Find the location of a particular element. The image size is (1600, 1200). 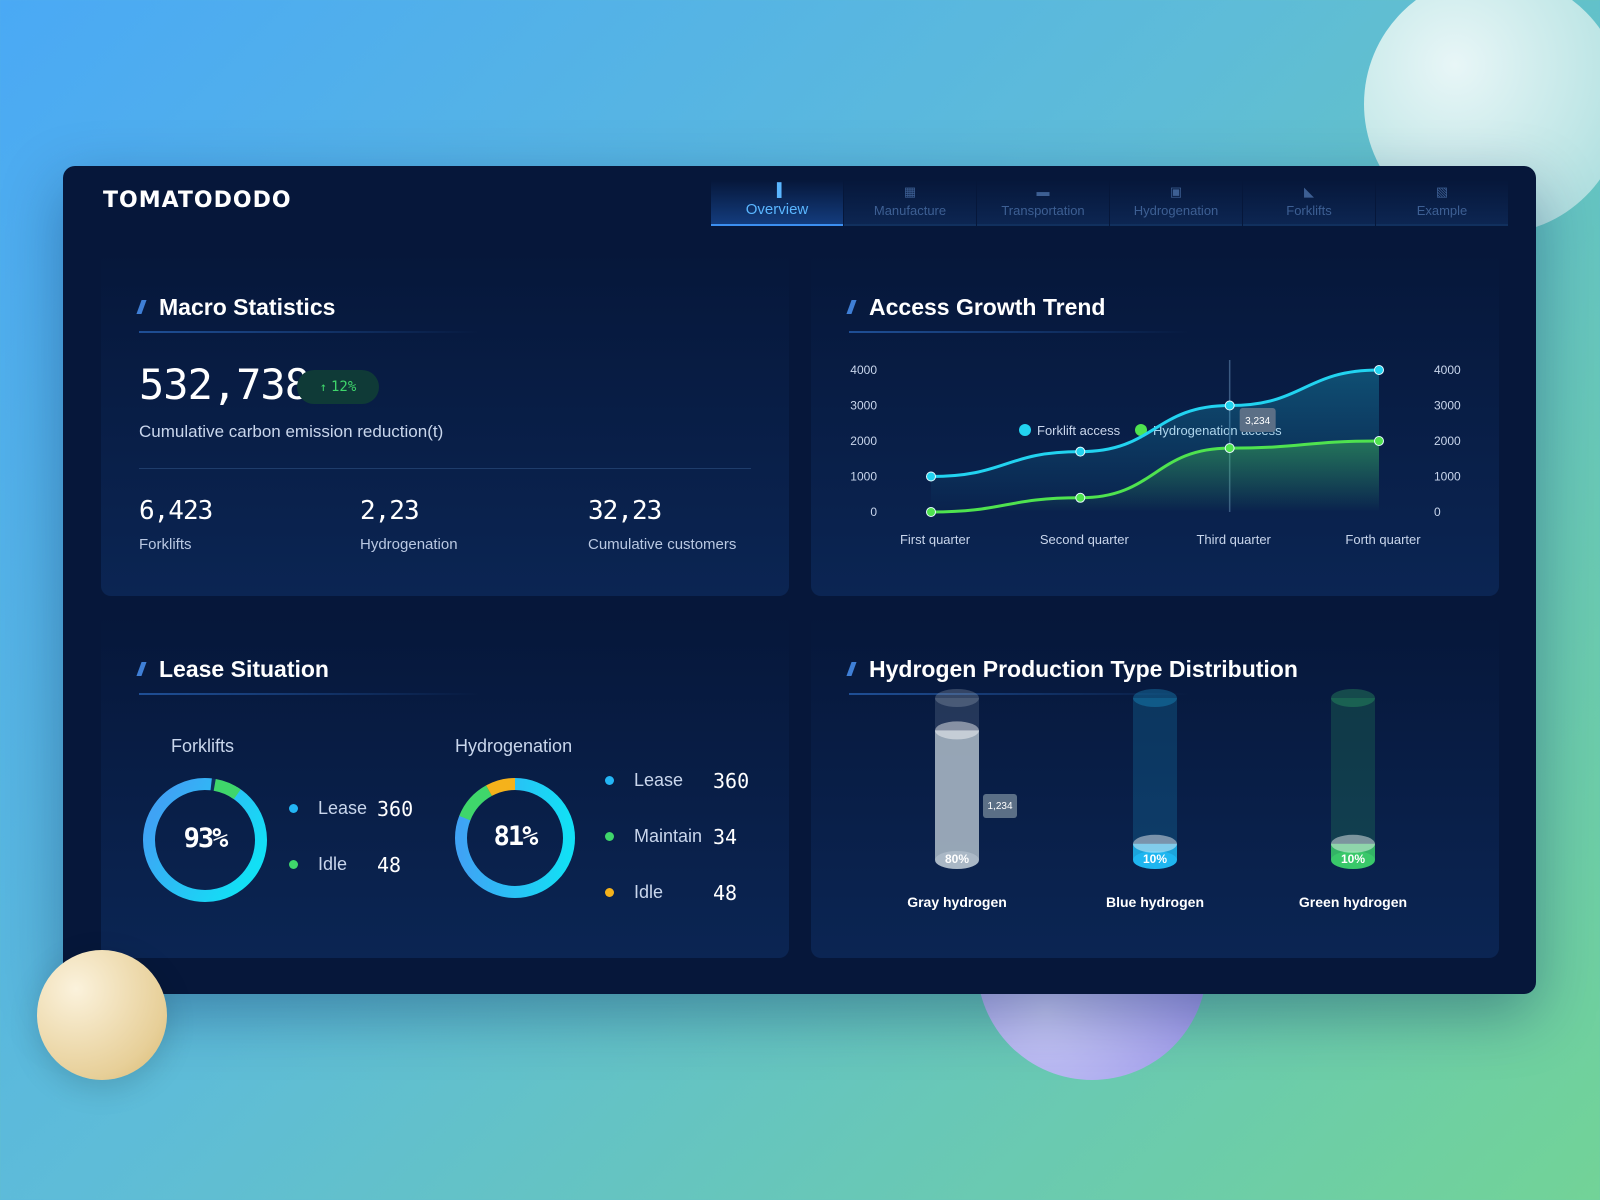

tab-transportation: ▬ Transportation is located at coordinates (1043, 203).